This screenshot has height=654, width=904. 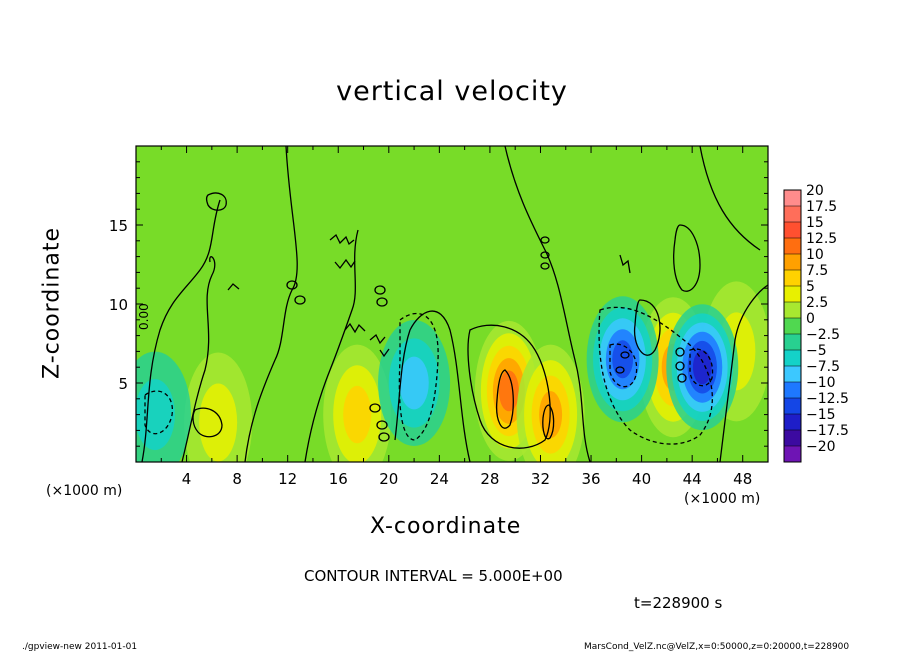 What do you see at coordinates (187, 479) in the screenshot?
I see `x-tick-label-0: 4` at bounding box center [187, 479].